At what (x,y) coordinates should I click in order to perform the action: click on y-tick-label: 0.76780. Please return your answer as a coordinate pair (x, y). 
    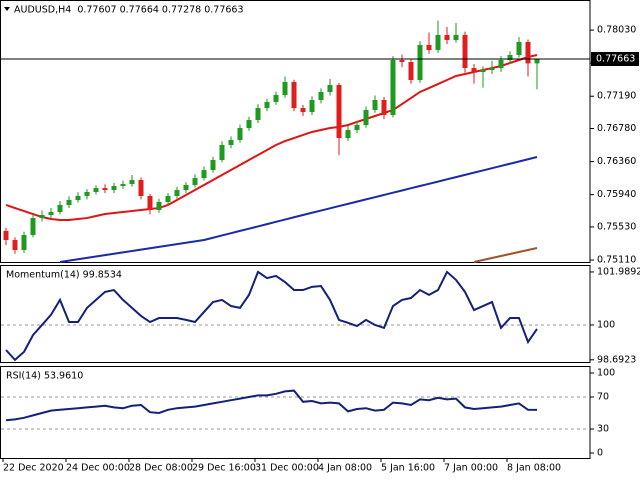
    Looking at the image, I should click on (616, 128).